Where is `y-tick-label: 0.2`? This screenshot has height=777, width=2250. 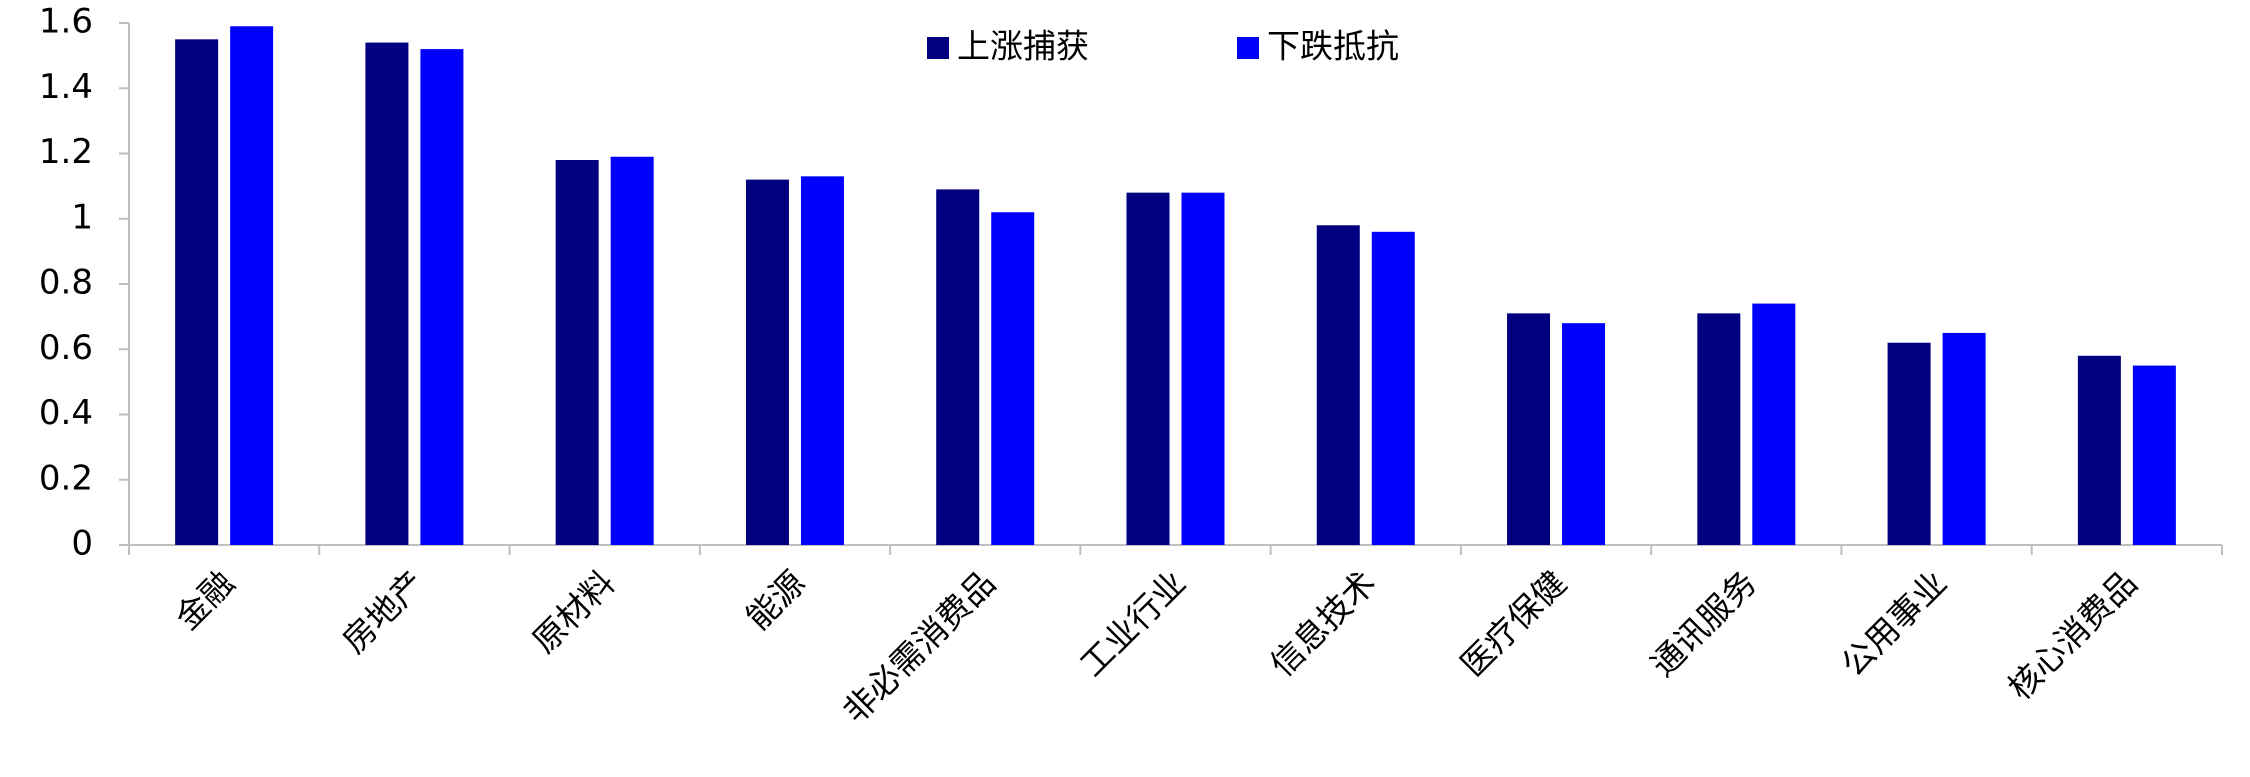
y-tick-label: 0.2 is located at coordinates (66, 478).